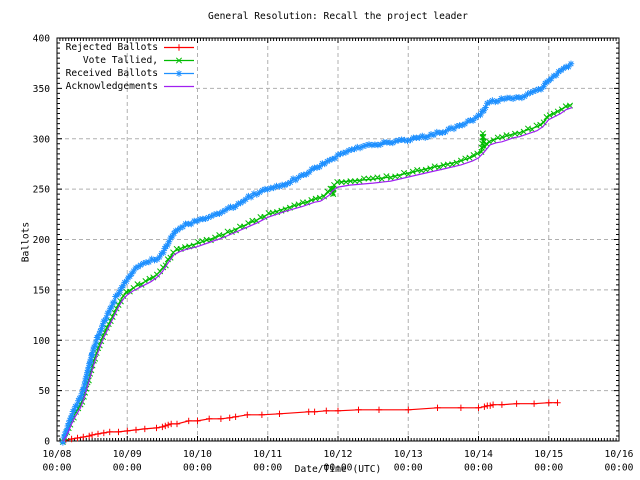  I want to click on legend-label-rejected-ballots: Rejected Ballots, so click(111, 47).